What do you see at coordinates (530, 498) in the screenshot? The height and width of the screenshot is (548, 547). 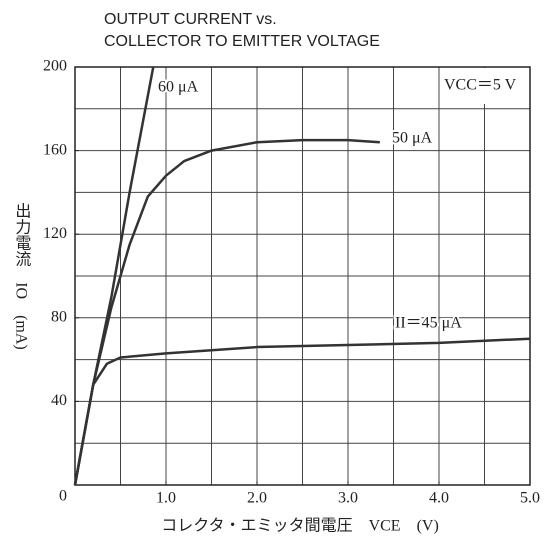 I see `x-tick-label: 5.0` at bounding box center [530, 498].